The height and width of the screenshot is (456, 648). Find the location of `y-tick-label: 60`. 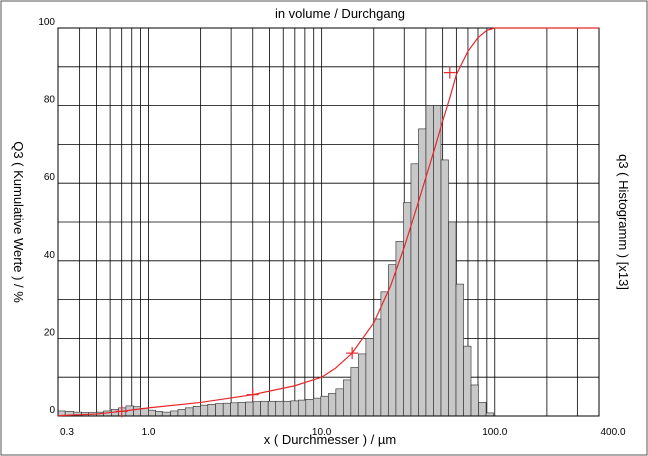

y-tick-label: 60 is located at coordinates (50, 177).